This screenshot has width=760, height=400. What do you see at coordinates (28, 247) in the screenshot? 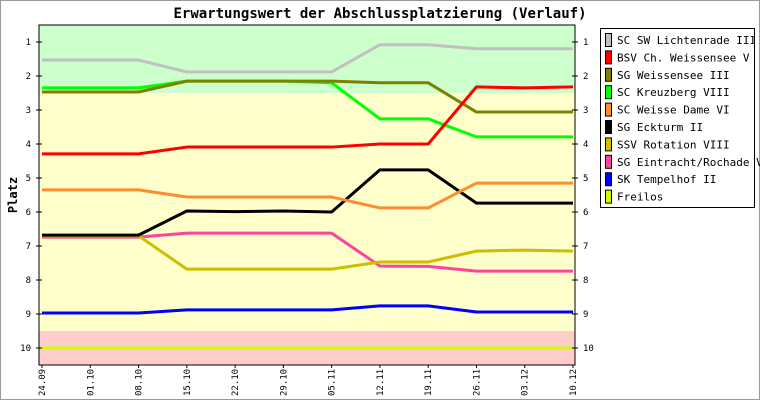
I see `y-tick-label: 7` at bounding box center [28, 247].